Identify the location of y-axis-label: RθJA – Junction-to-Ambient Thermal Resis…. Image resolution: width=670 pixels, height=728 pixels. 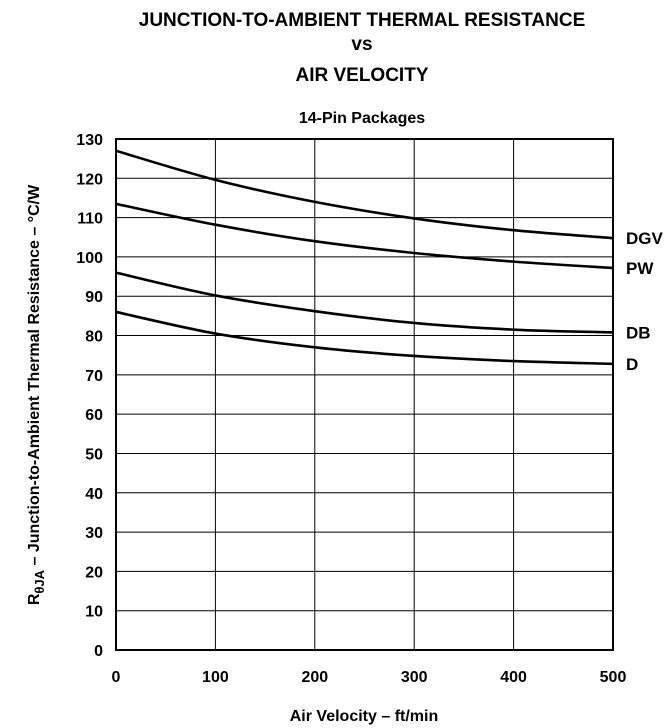
(36, 394).